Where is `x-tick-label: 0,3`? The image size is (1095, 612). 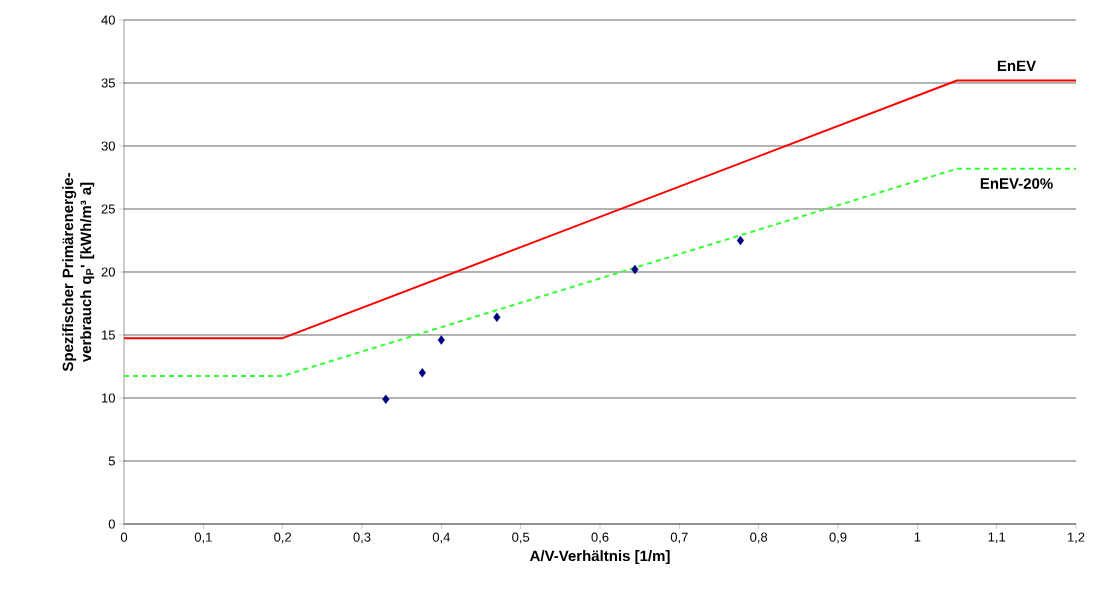
x-tick-label: 0,3 is located at coordinates (362, 538).